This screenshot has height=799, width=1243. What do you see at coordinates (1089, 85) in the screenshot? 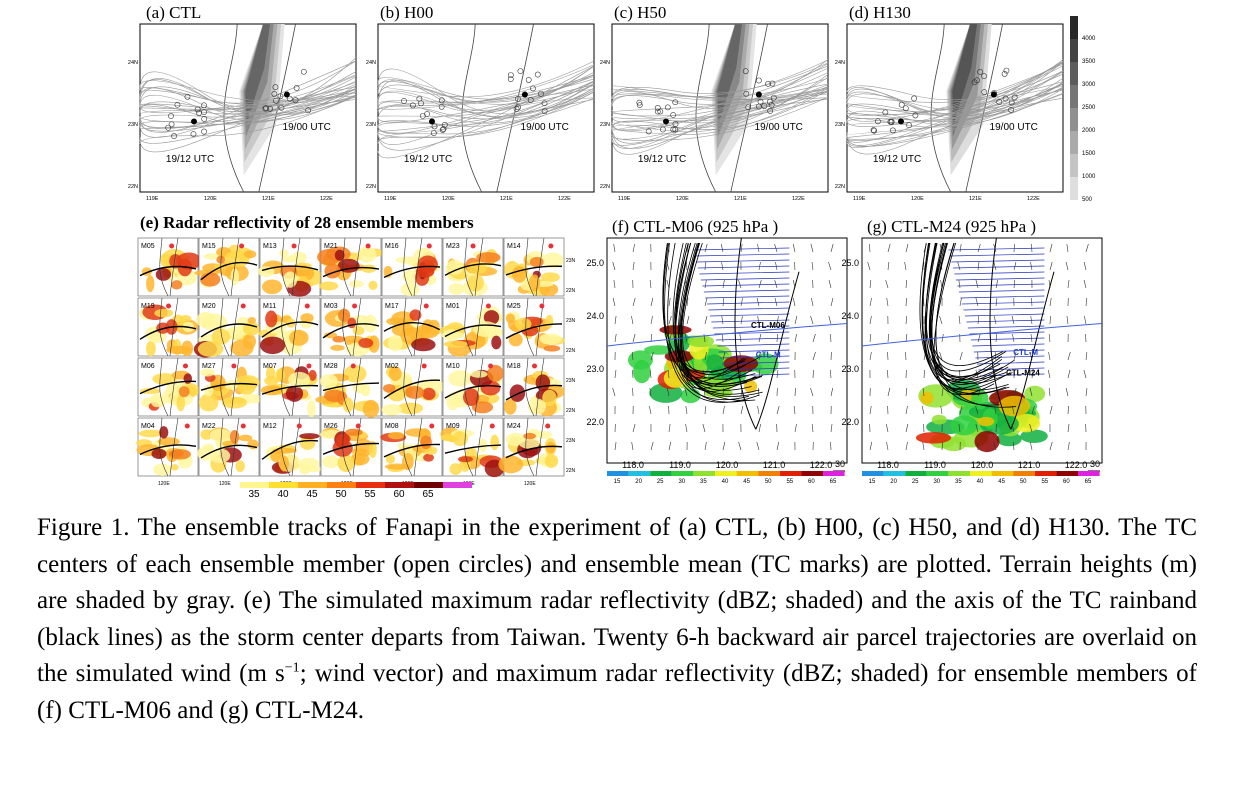
I see `colorbar-label: 3000` at bounding box center [1089, 85].